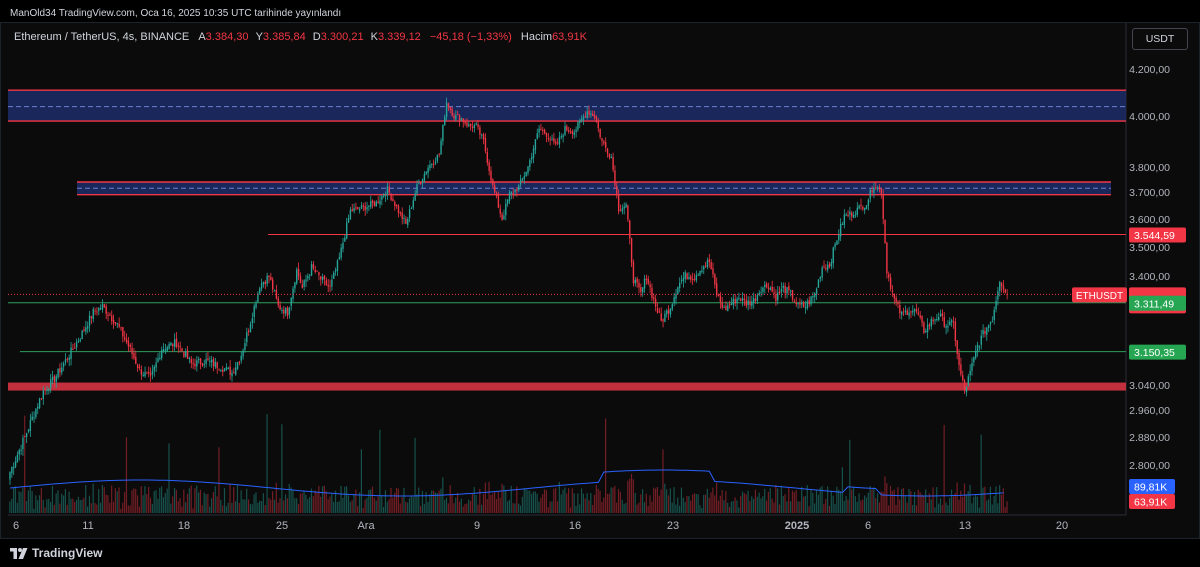 This screenshot has width=1200, height=567. Describe the element at coordinates (67, 553) in the screenshot. I see `tradingview-brand-text: TradingView` at that location.